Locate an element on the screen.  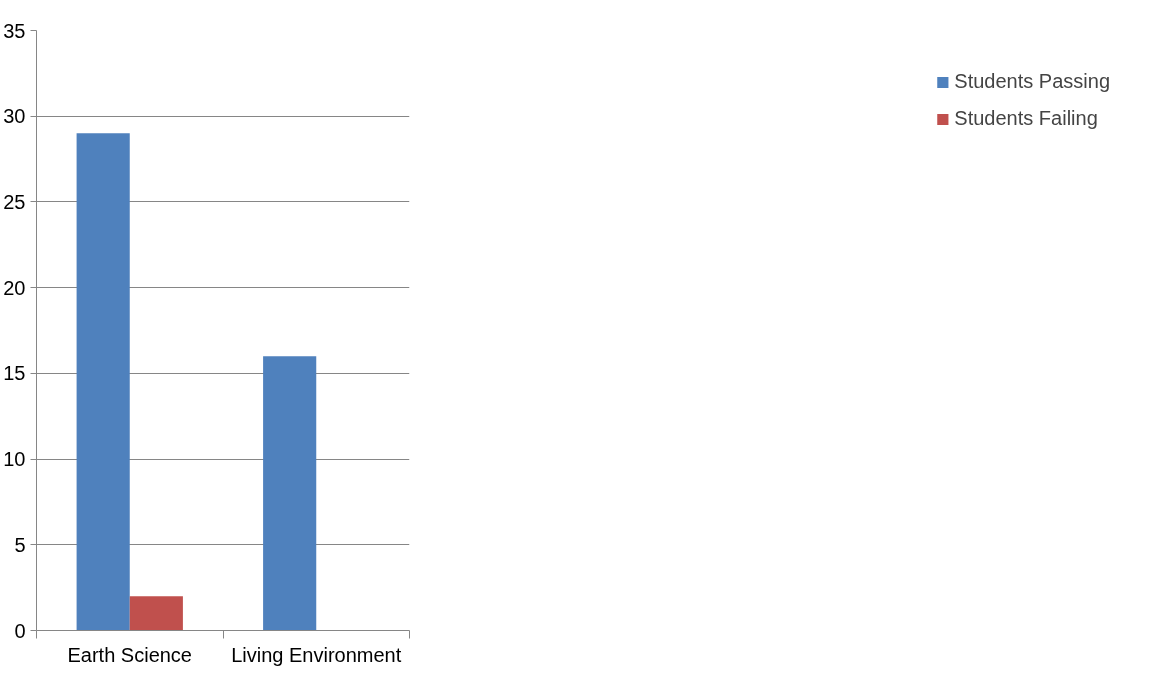
y-tick-label: 5 is located at coordinates (20, 544).